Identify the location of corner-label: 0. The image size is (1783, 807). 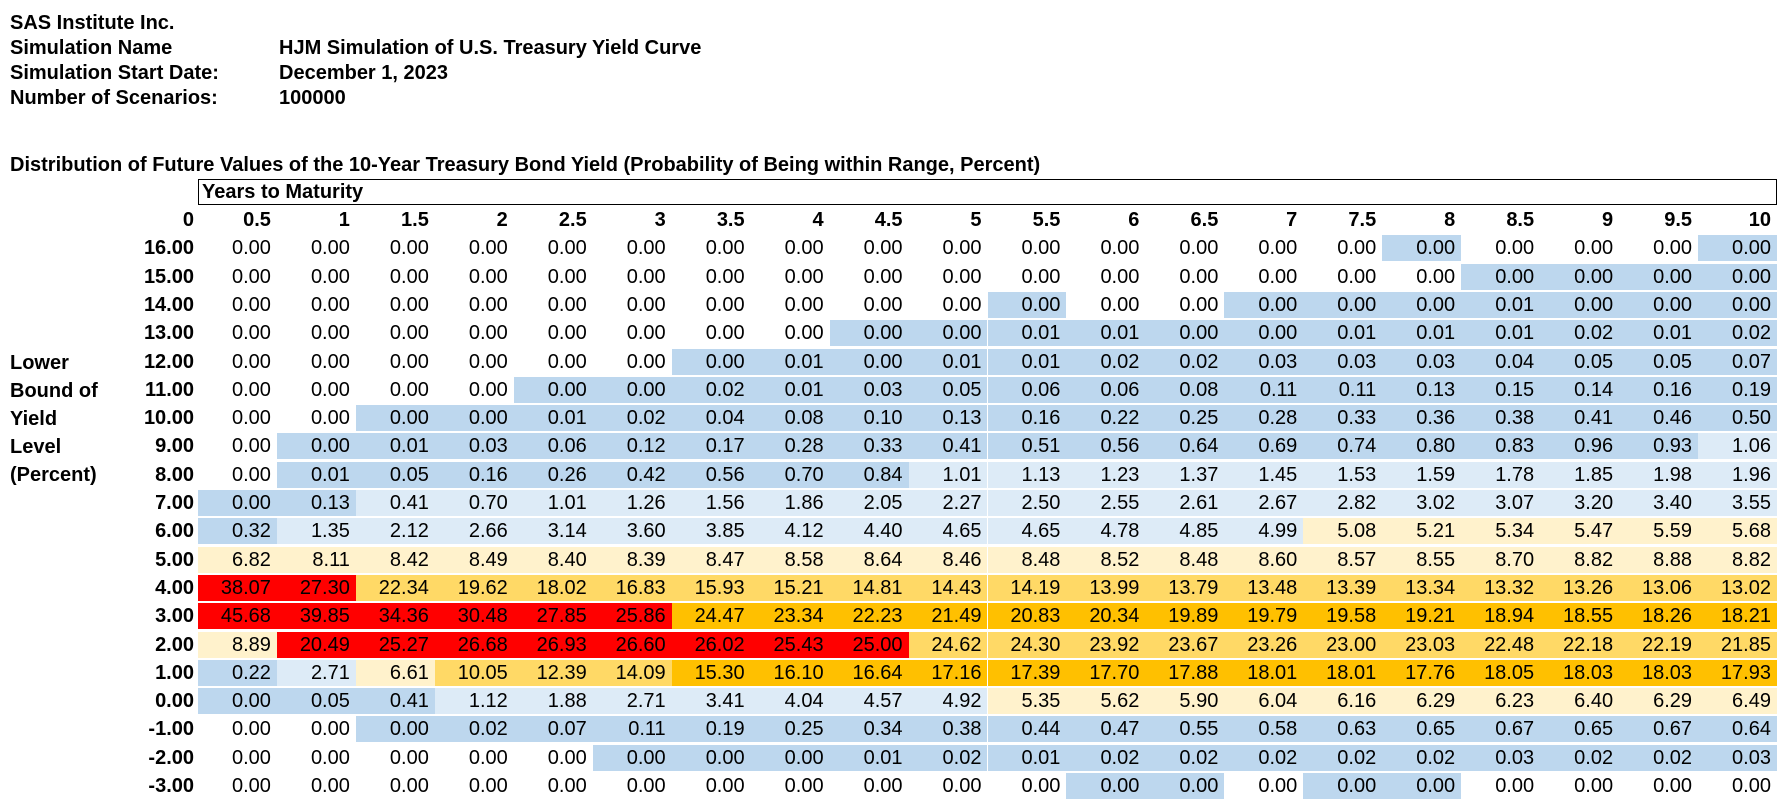
(188, 220).